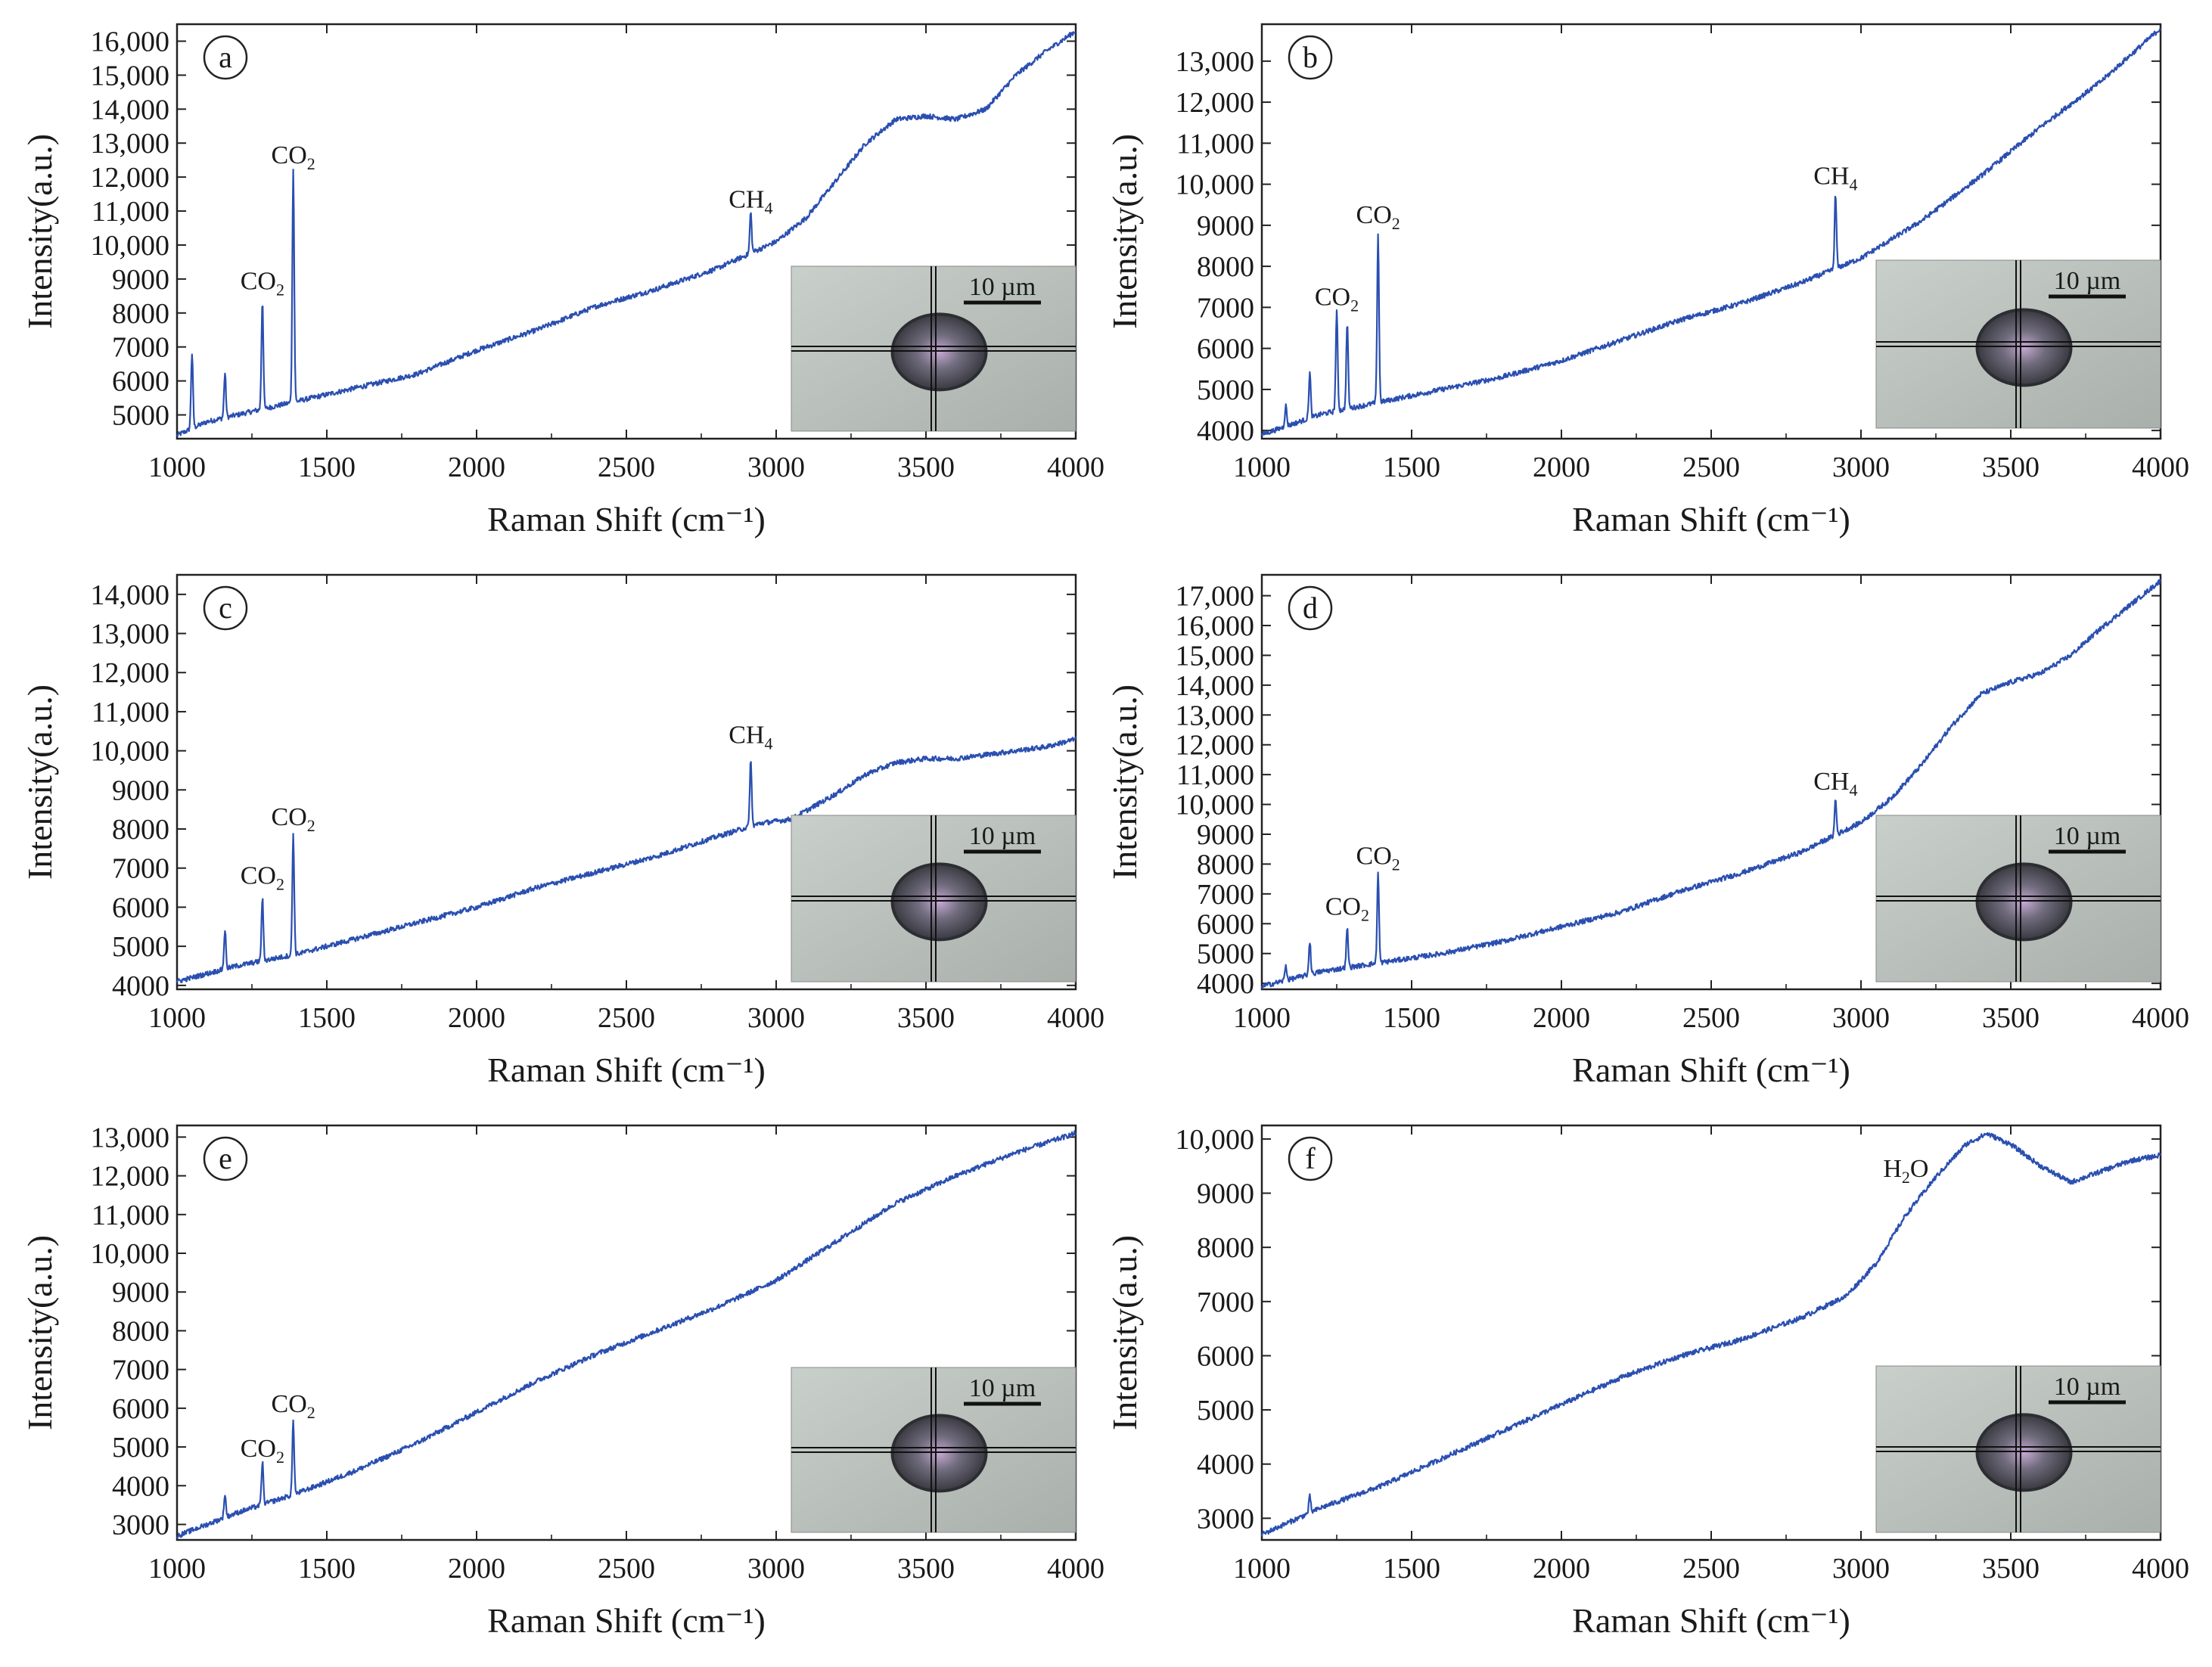 This screenshot has height=1667, width=2212. I want to click on y-tick-label: 5000, so click(141, 1448).